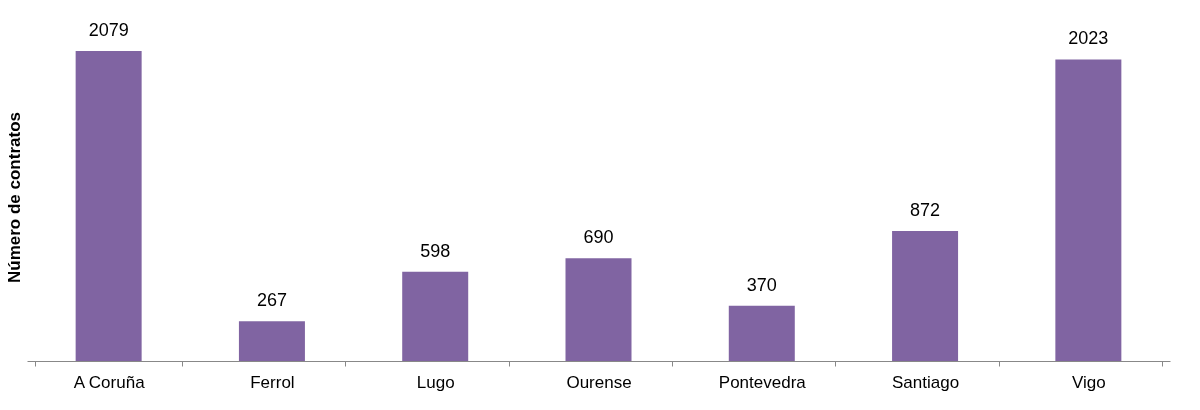 Image resolution: width=1200 pixels, height=410 pixels. I want to click on y-axis-title: Número de contratos, so click(14, 197).